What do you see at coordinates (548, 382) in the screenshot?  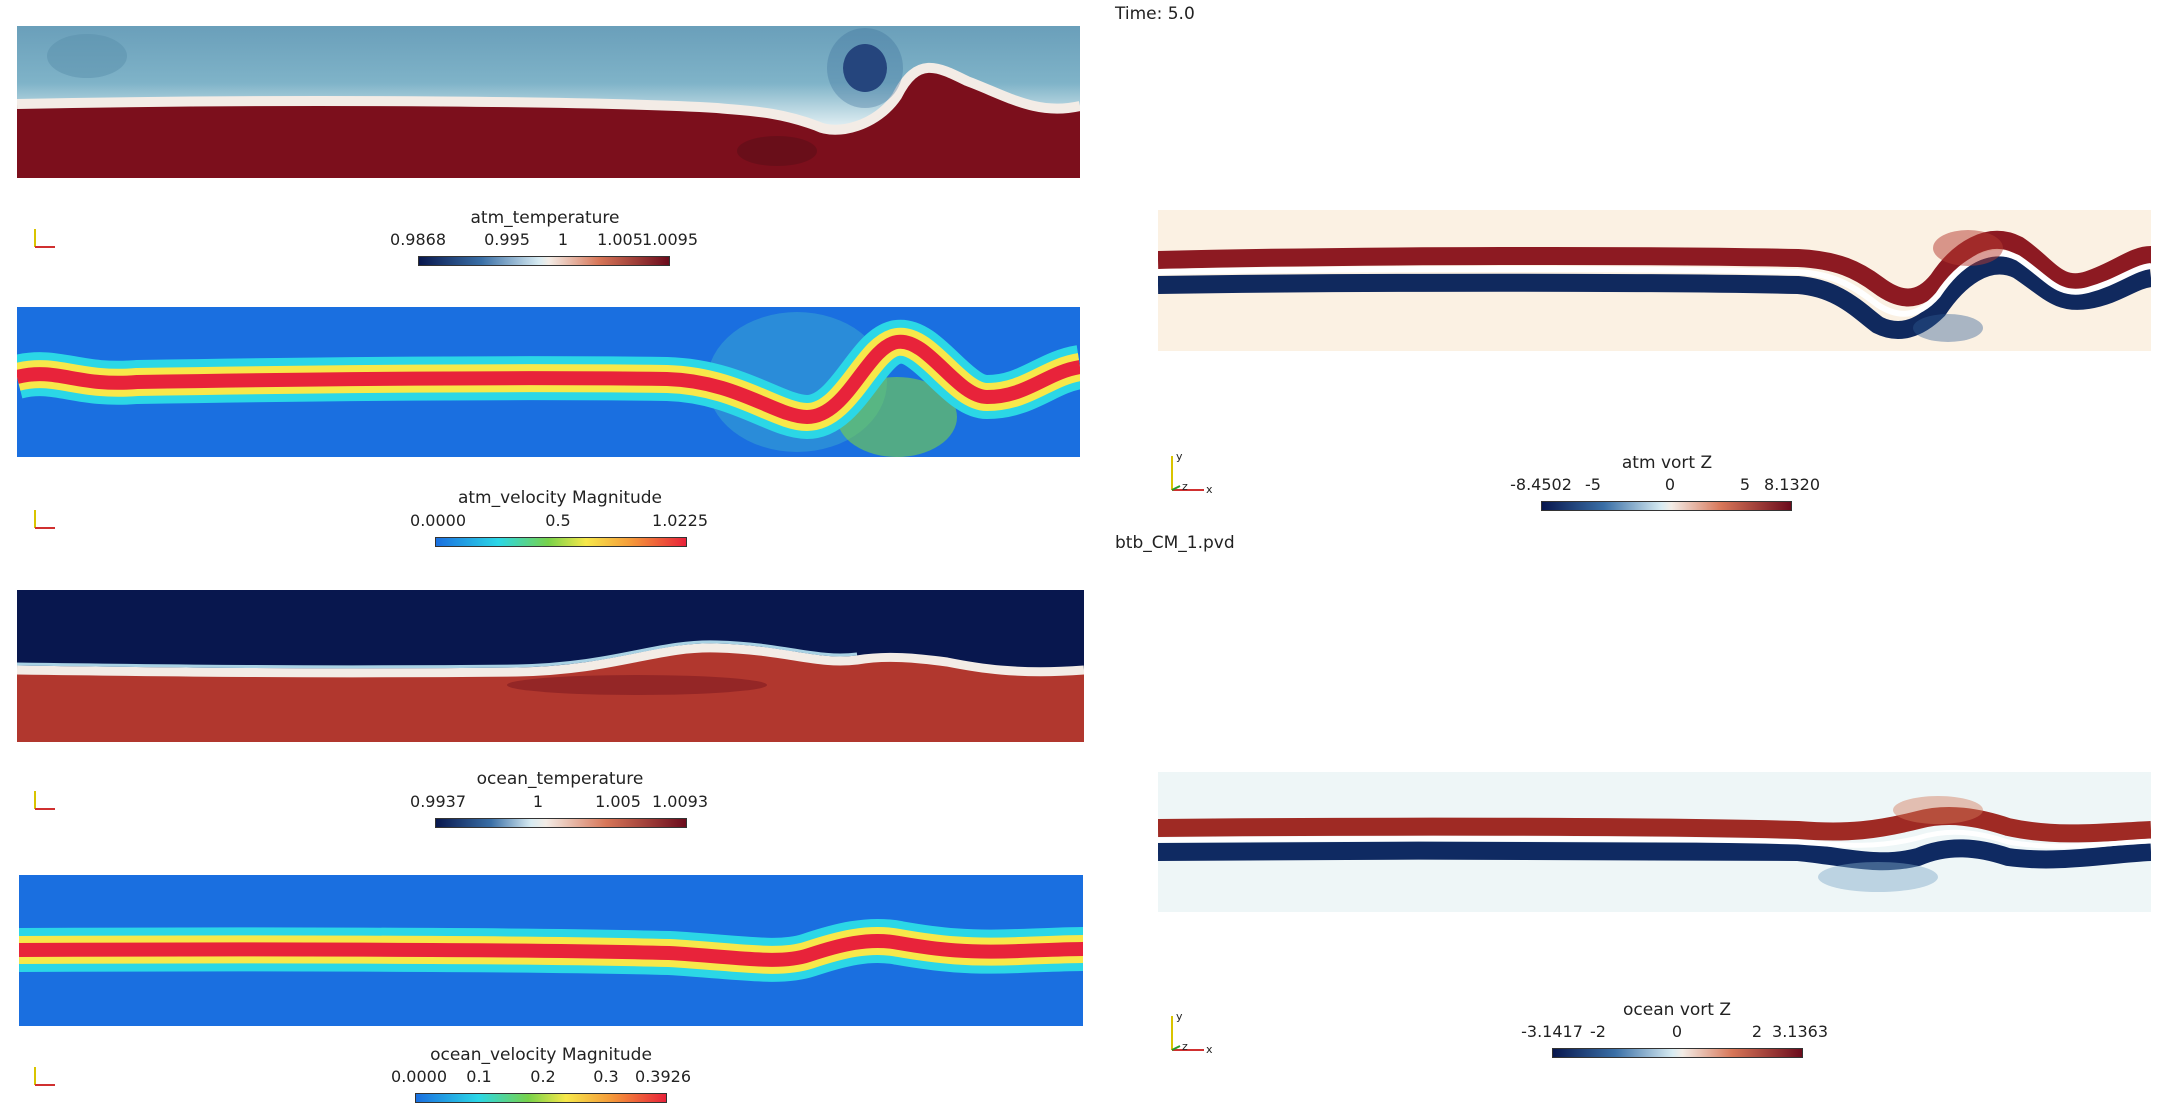 I see `atm-velocity-plot` at bounding box center [548, 382].